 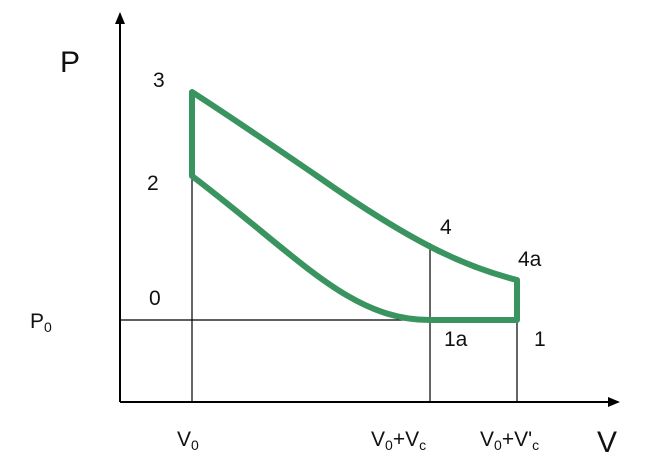 I want to click on x-tick-v0: V0, so click(x=188, y=440).